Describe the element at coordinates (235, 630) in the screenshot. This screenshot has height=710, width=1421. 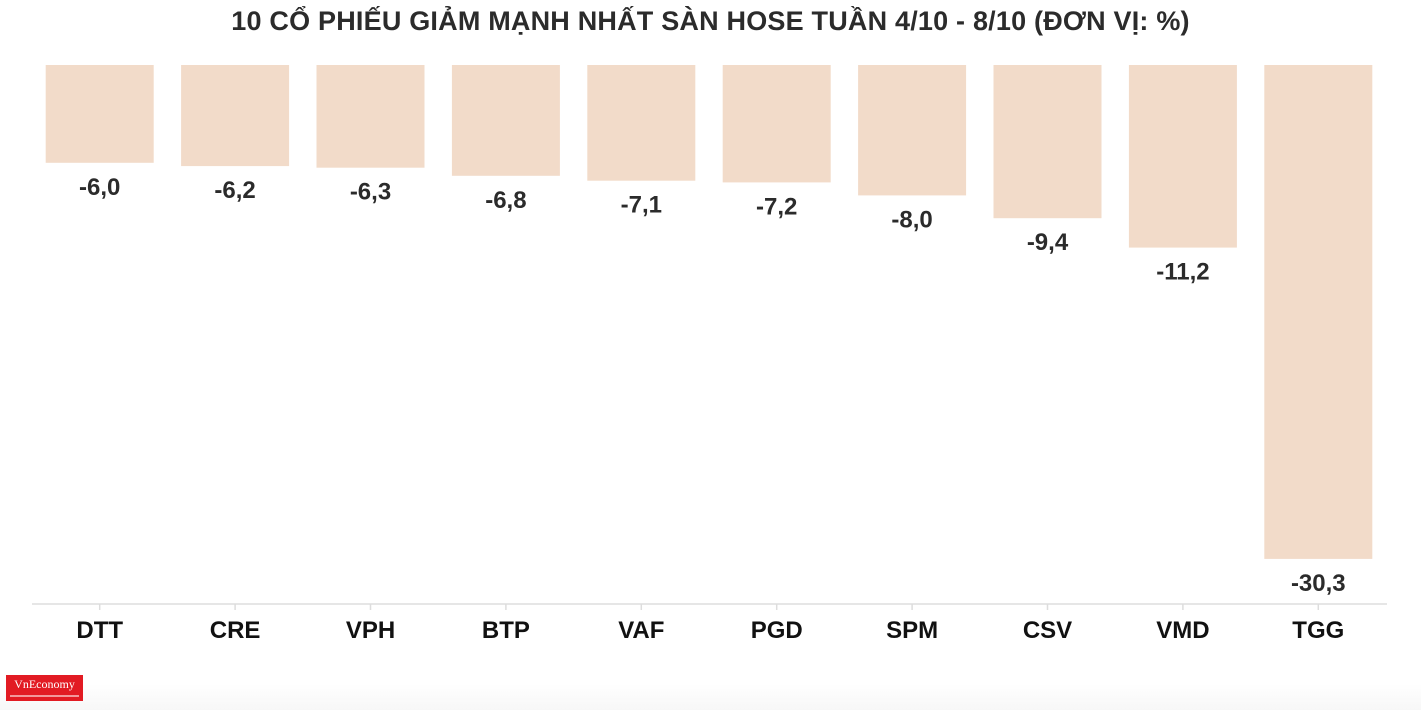
I see `category-label-cre: CRE` at that location.